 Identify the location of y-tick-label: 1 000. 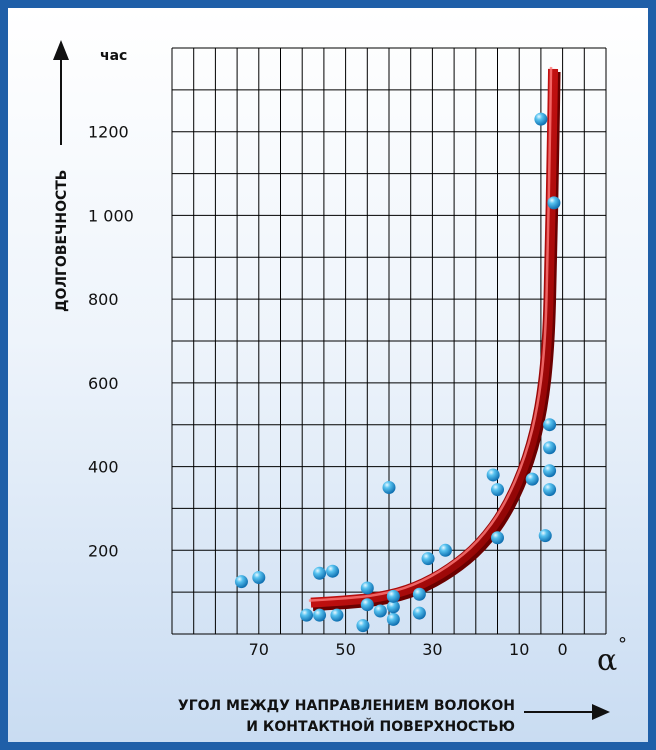
(111, 215).